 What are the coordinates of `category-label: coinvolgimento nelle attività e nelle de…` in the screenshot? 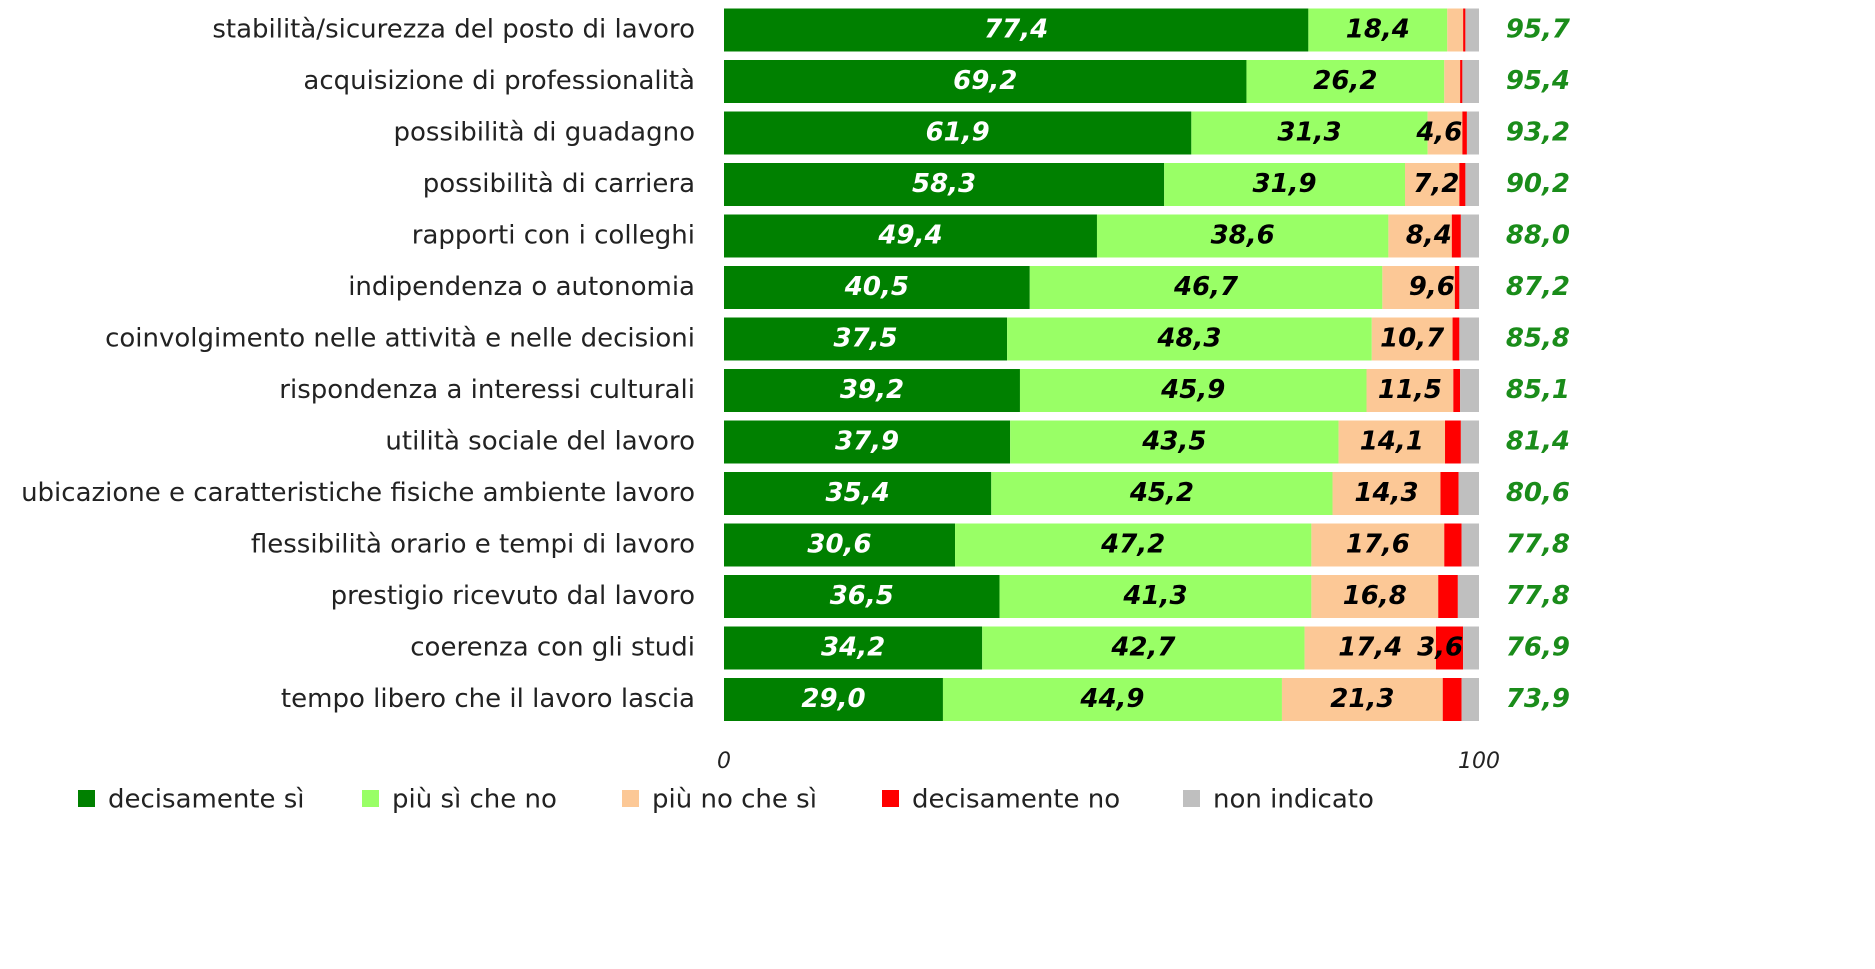 It's located at (400, 339).